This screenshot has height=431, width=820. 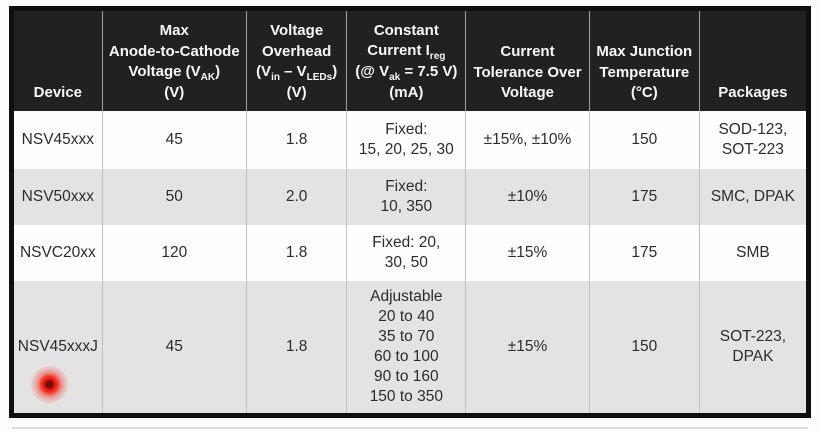 What do you see at coordinates (58, 93) in the screenshot?
I see `header-device-label: Device` at bounding box center [58, 93].